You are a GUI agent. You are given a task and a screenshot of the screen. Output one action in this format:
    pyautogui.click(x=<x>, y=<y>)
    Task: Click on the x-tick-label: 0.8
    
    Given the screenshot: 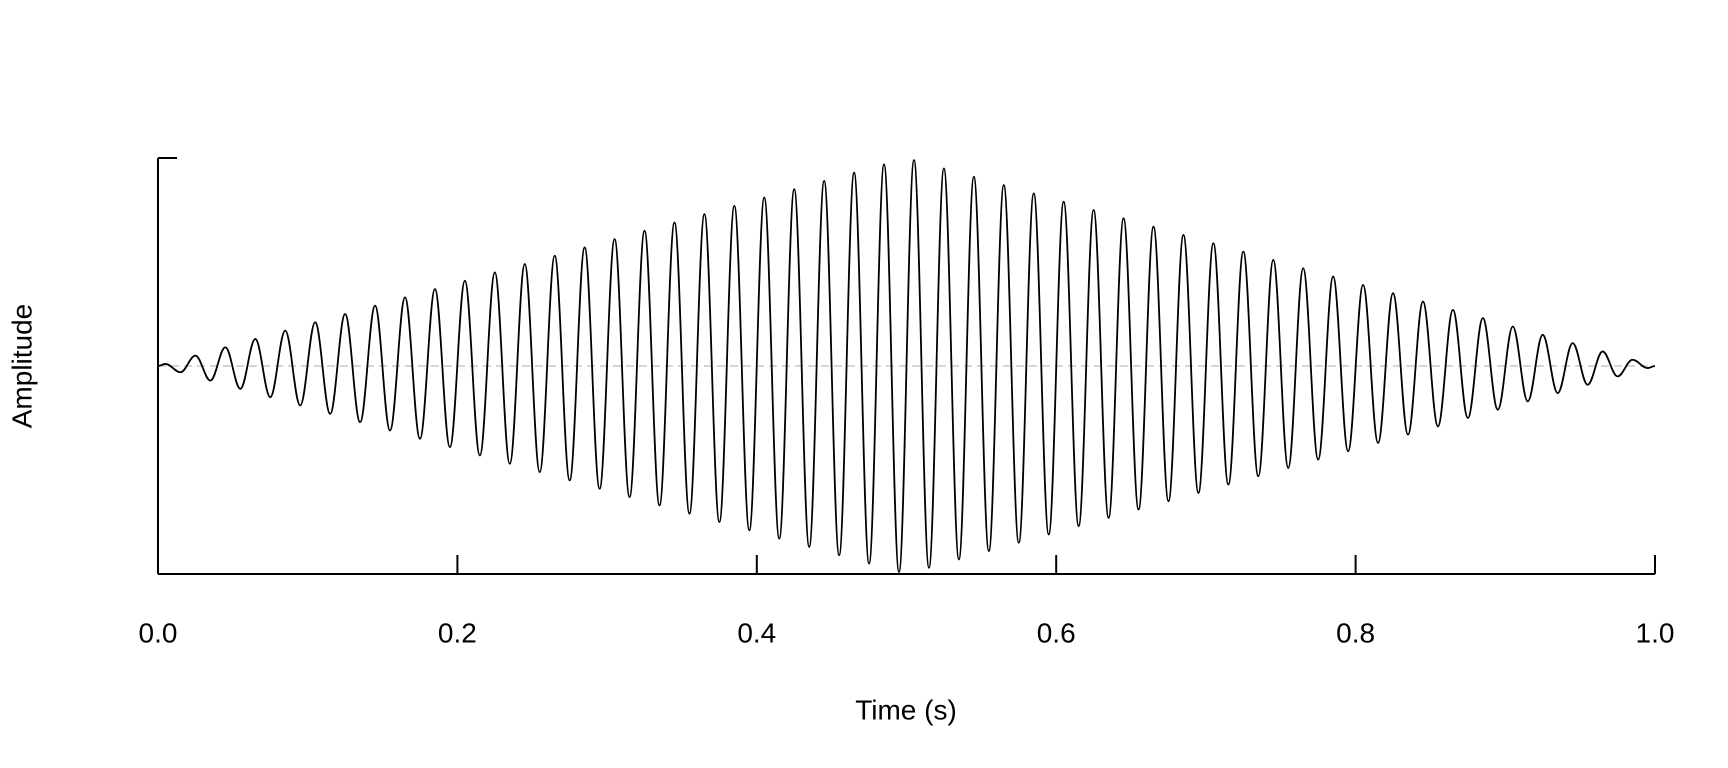 What is the action you would take?
    pyautogui.click(x=1355, y=632)
    